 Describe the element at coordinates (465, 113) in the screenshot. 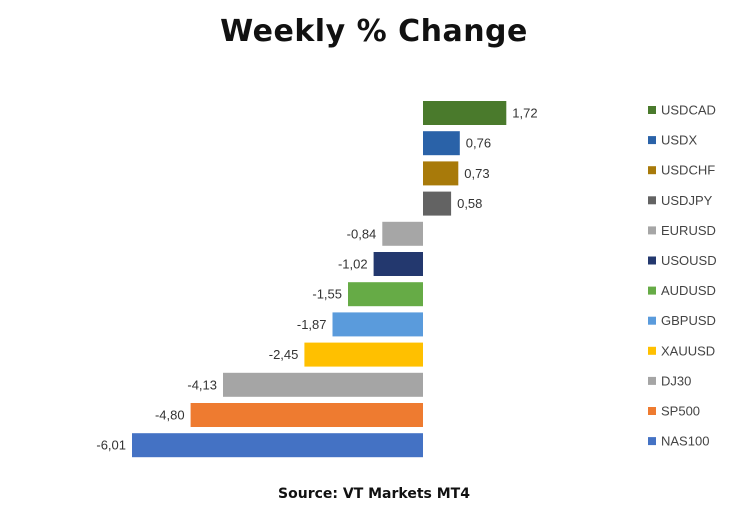

I see `bar-usdcad` at that location.